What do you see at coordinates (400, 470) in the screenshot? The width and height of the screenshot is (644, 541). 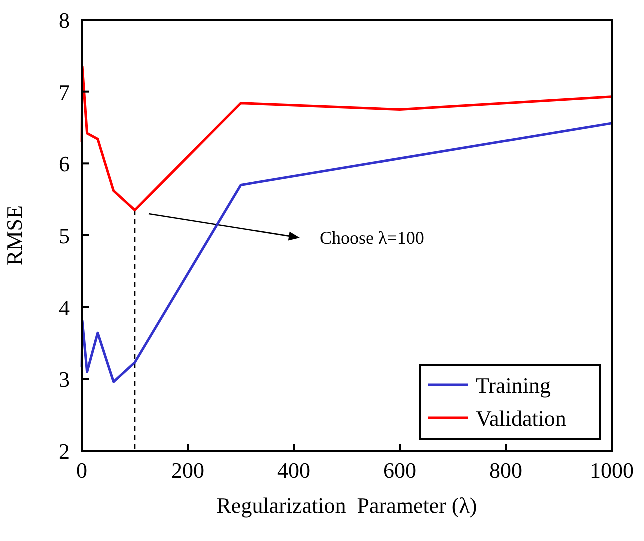 I see `x-tick-label: 600` at bounding box center [400, 470].